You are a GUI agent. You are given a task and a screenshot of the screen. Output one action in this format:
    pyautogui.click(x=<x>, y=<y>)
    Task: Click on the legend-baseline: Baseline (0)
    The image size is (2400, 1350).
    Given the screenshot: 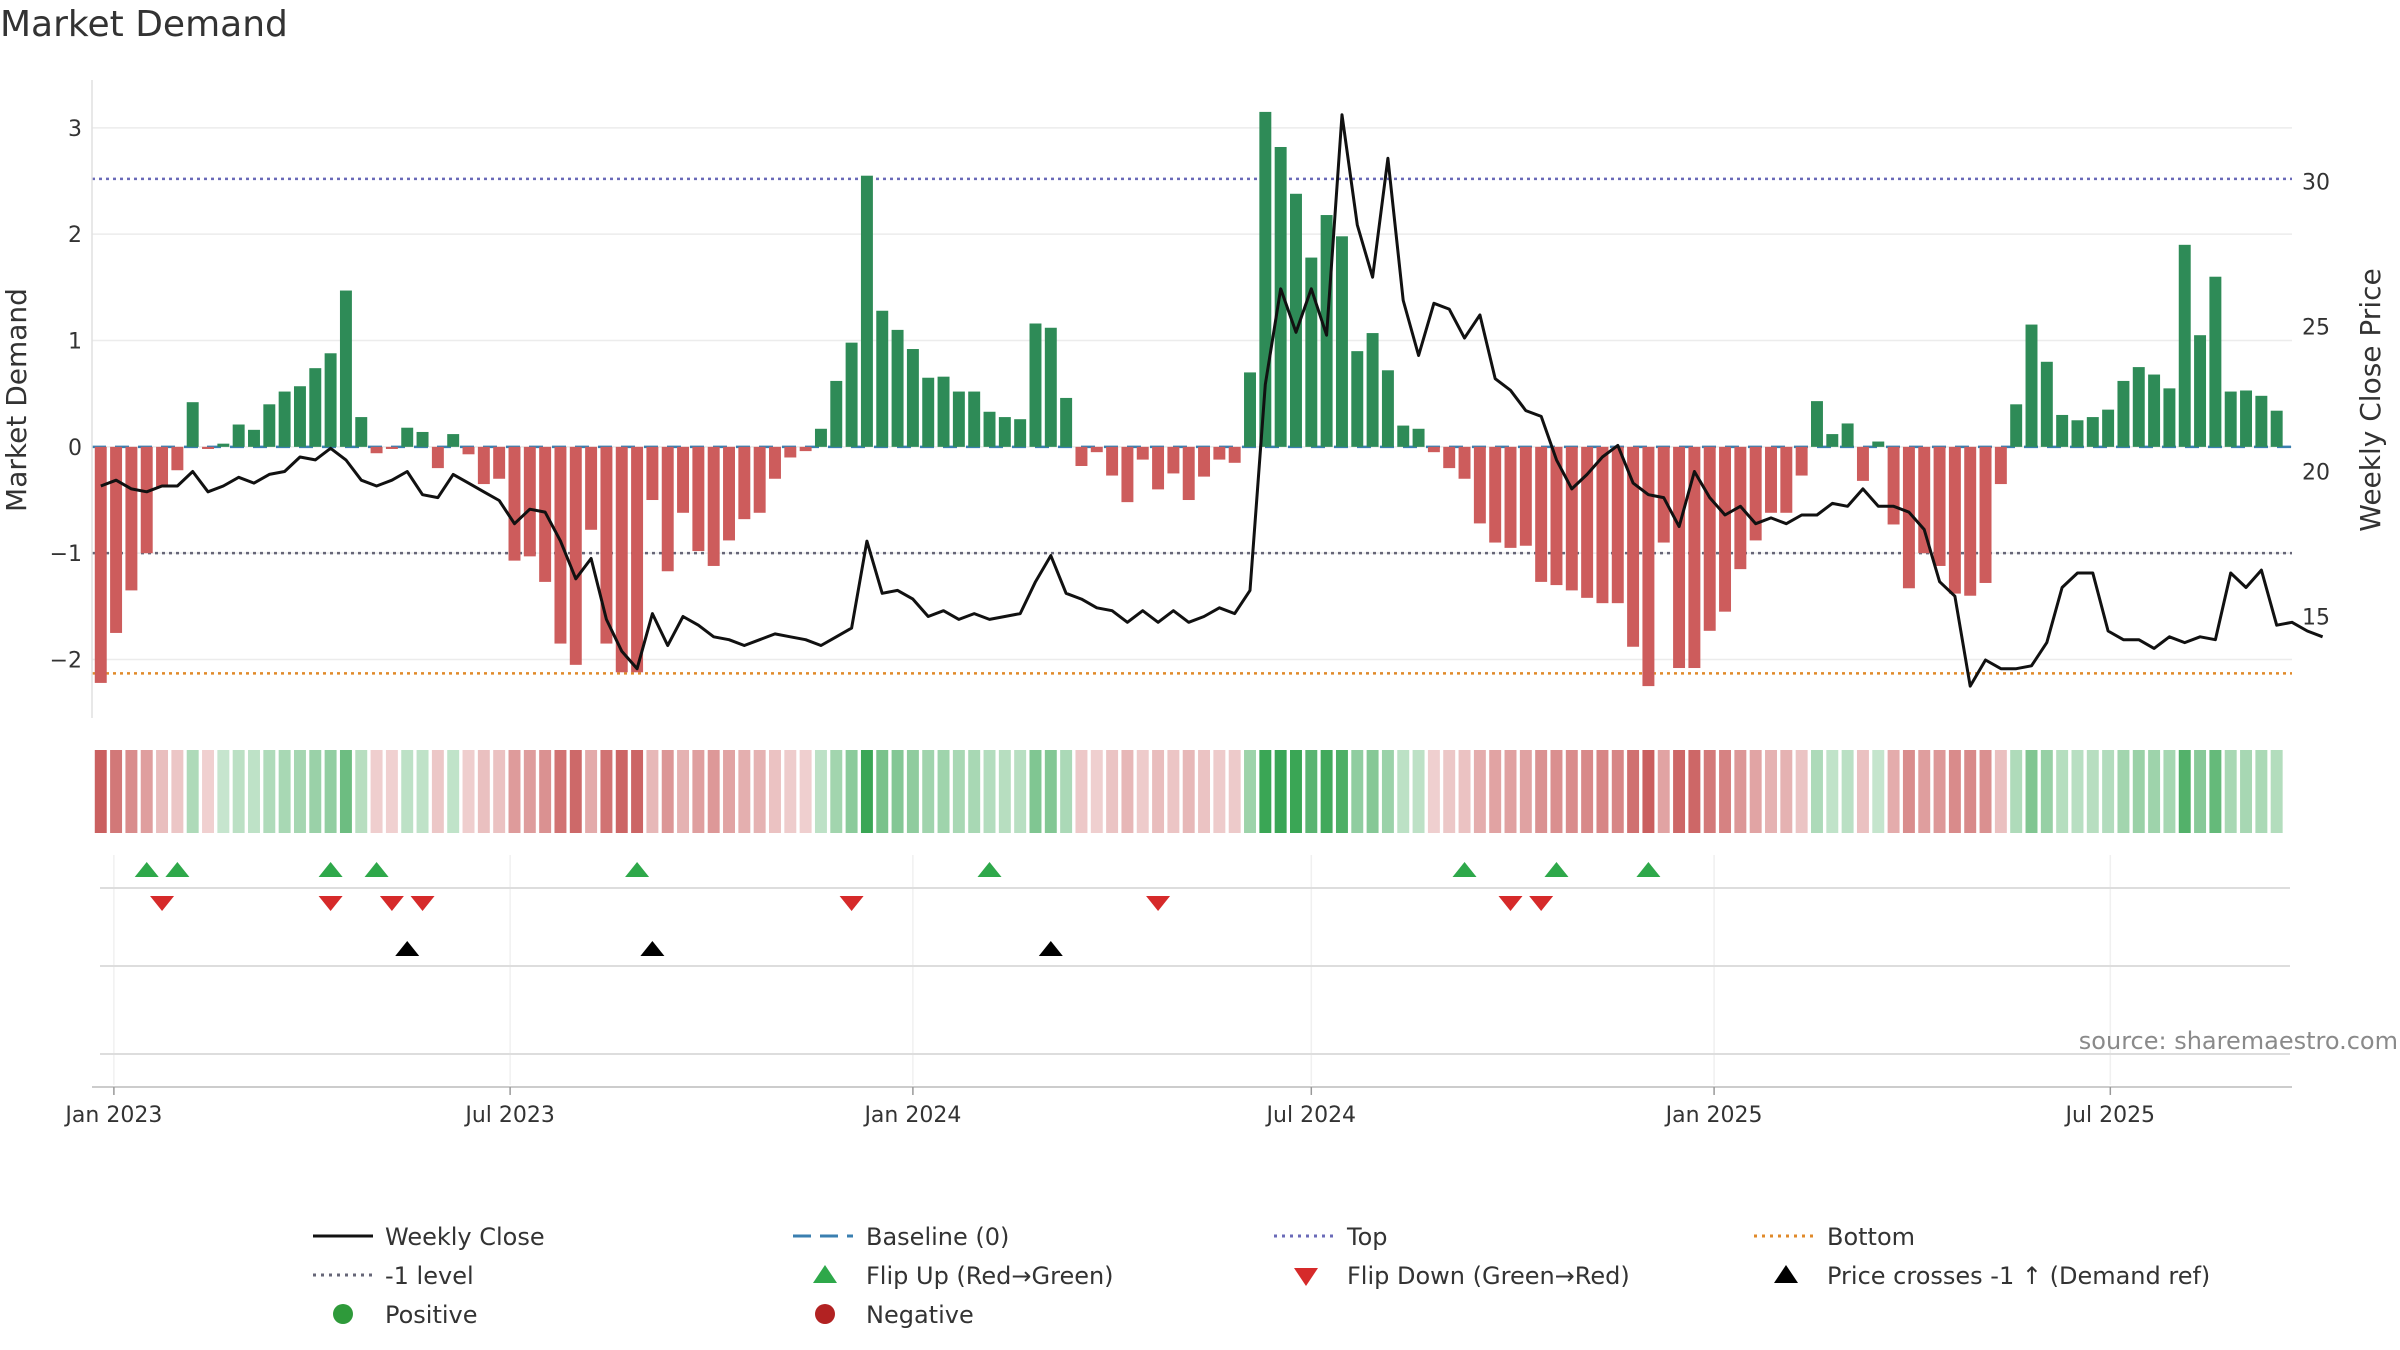 What is the action you would take?
    pyautogui.click(x=901, y=1237)
    